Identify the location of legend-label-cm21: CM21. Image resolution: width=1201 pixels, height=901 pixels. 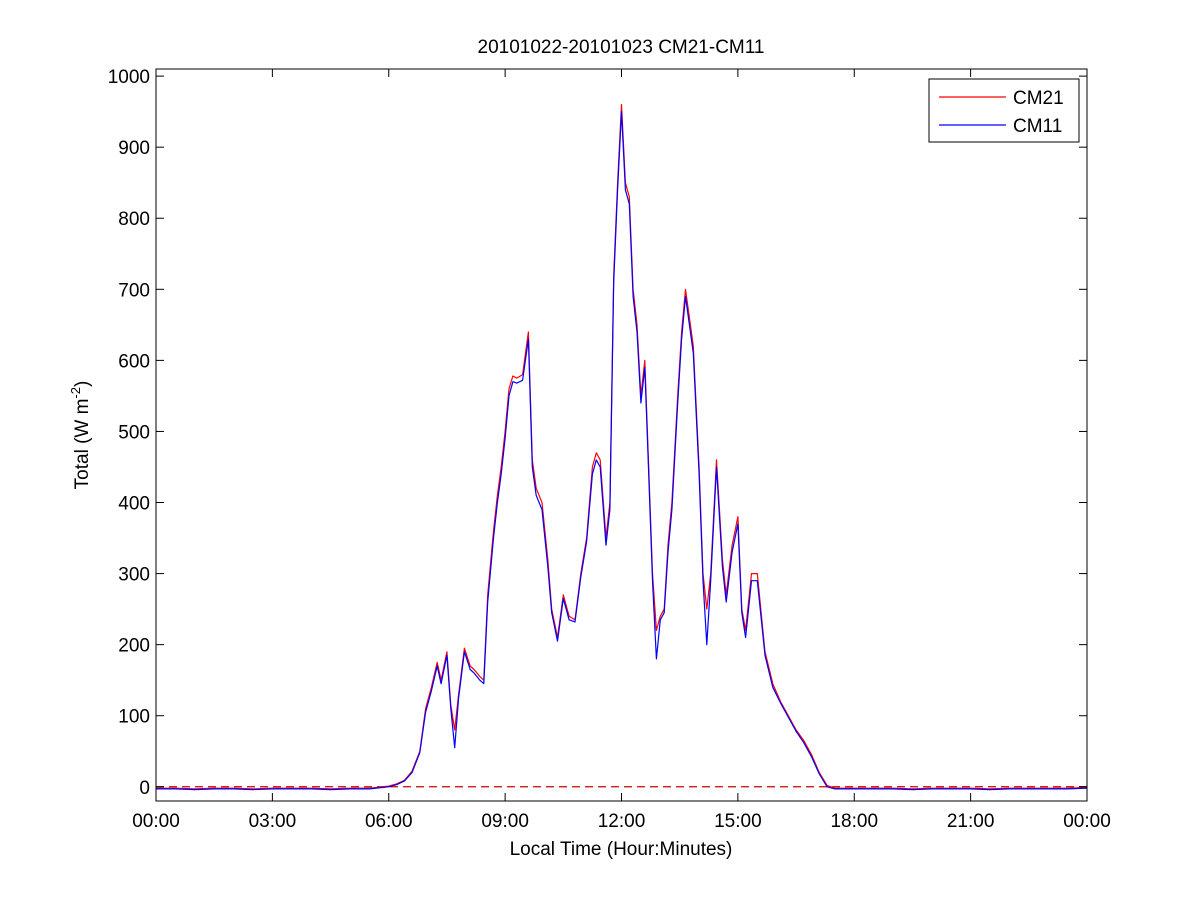
(1038, 98).